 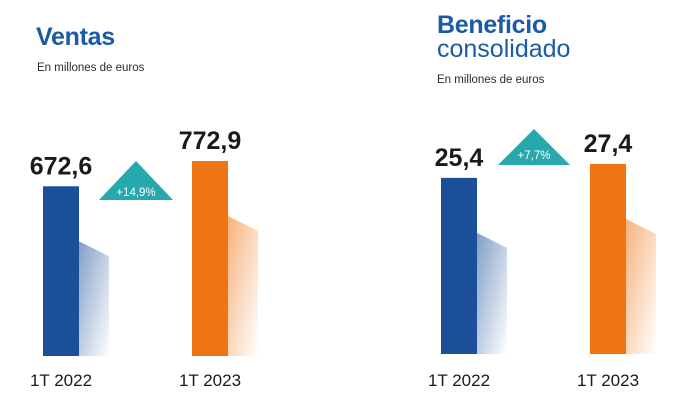 What do you see at coordinates (61, 166) in the screenshot?
I see `value-label: 672,6` at bounding box center [61, 166].